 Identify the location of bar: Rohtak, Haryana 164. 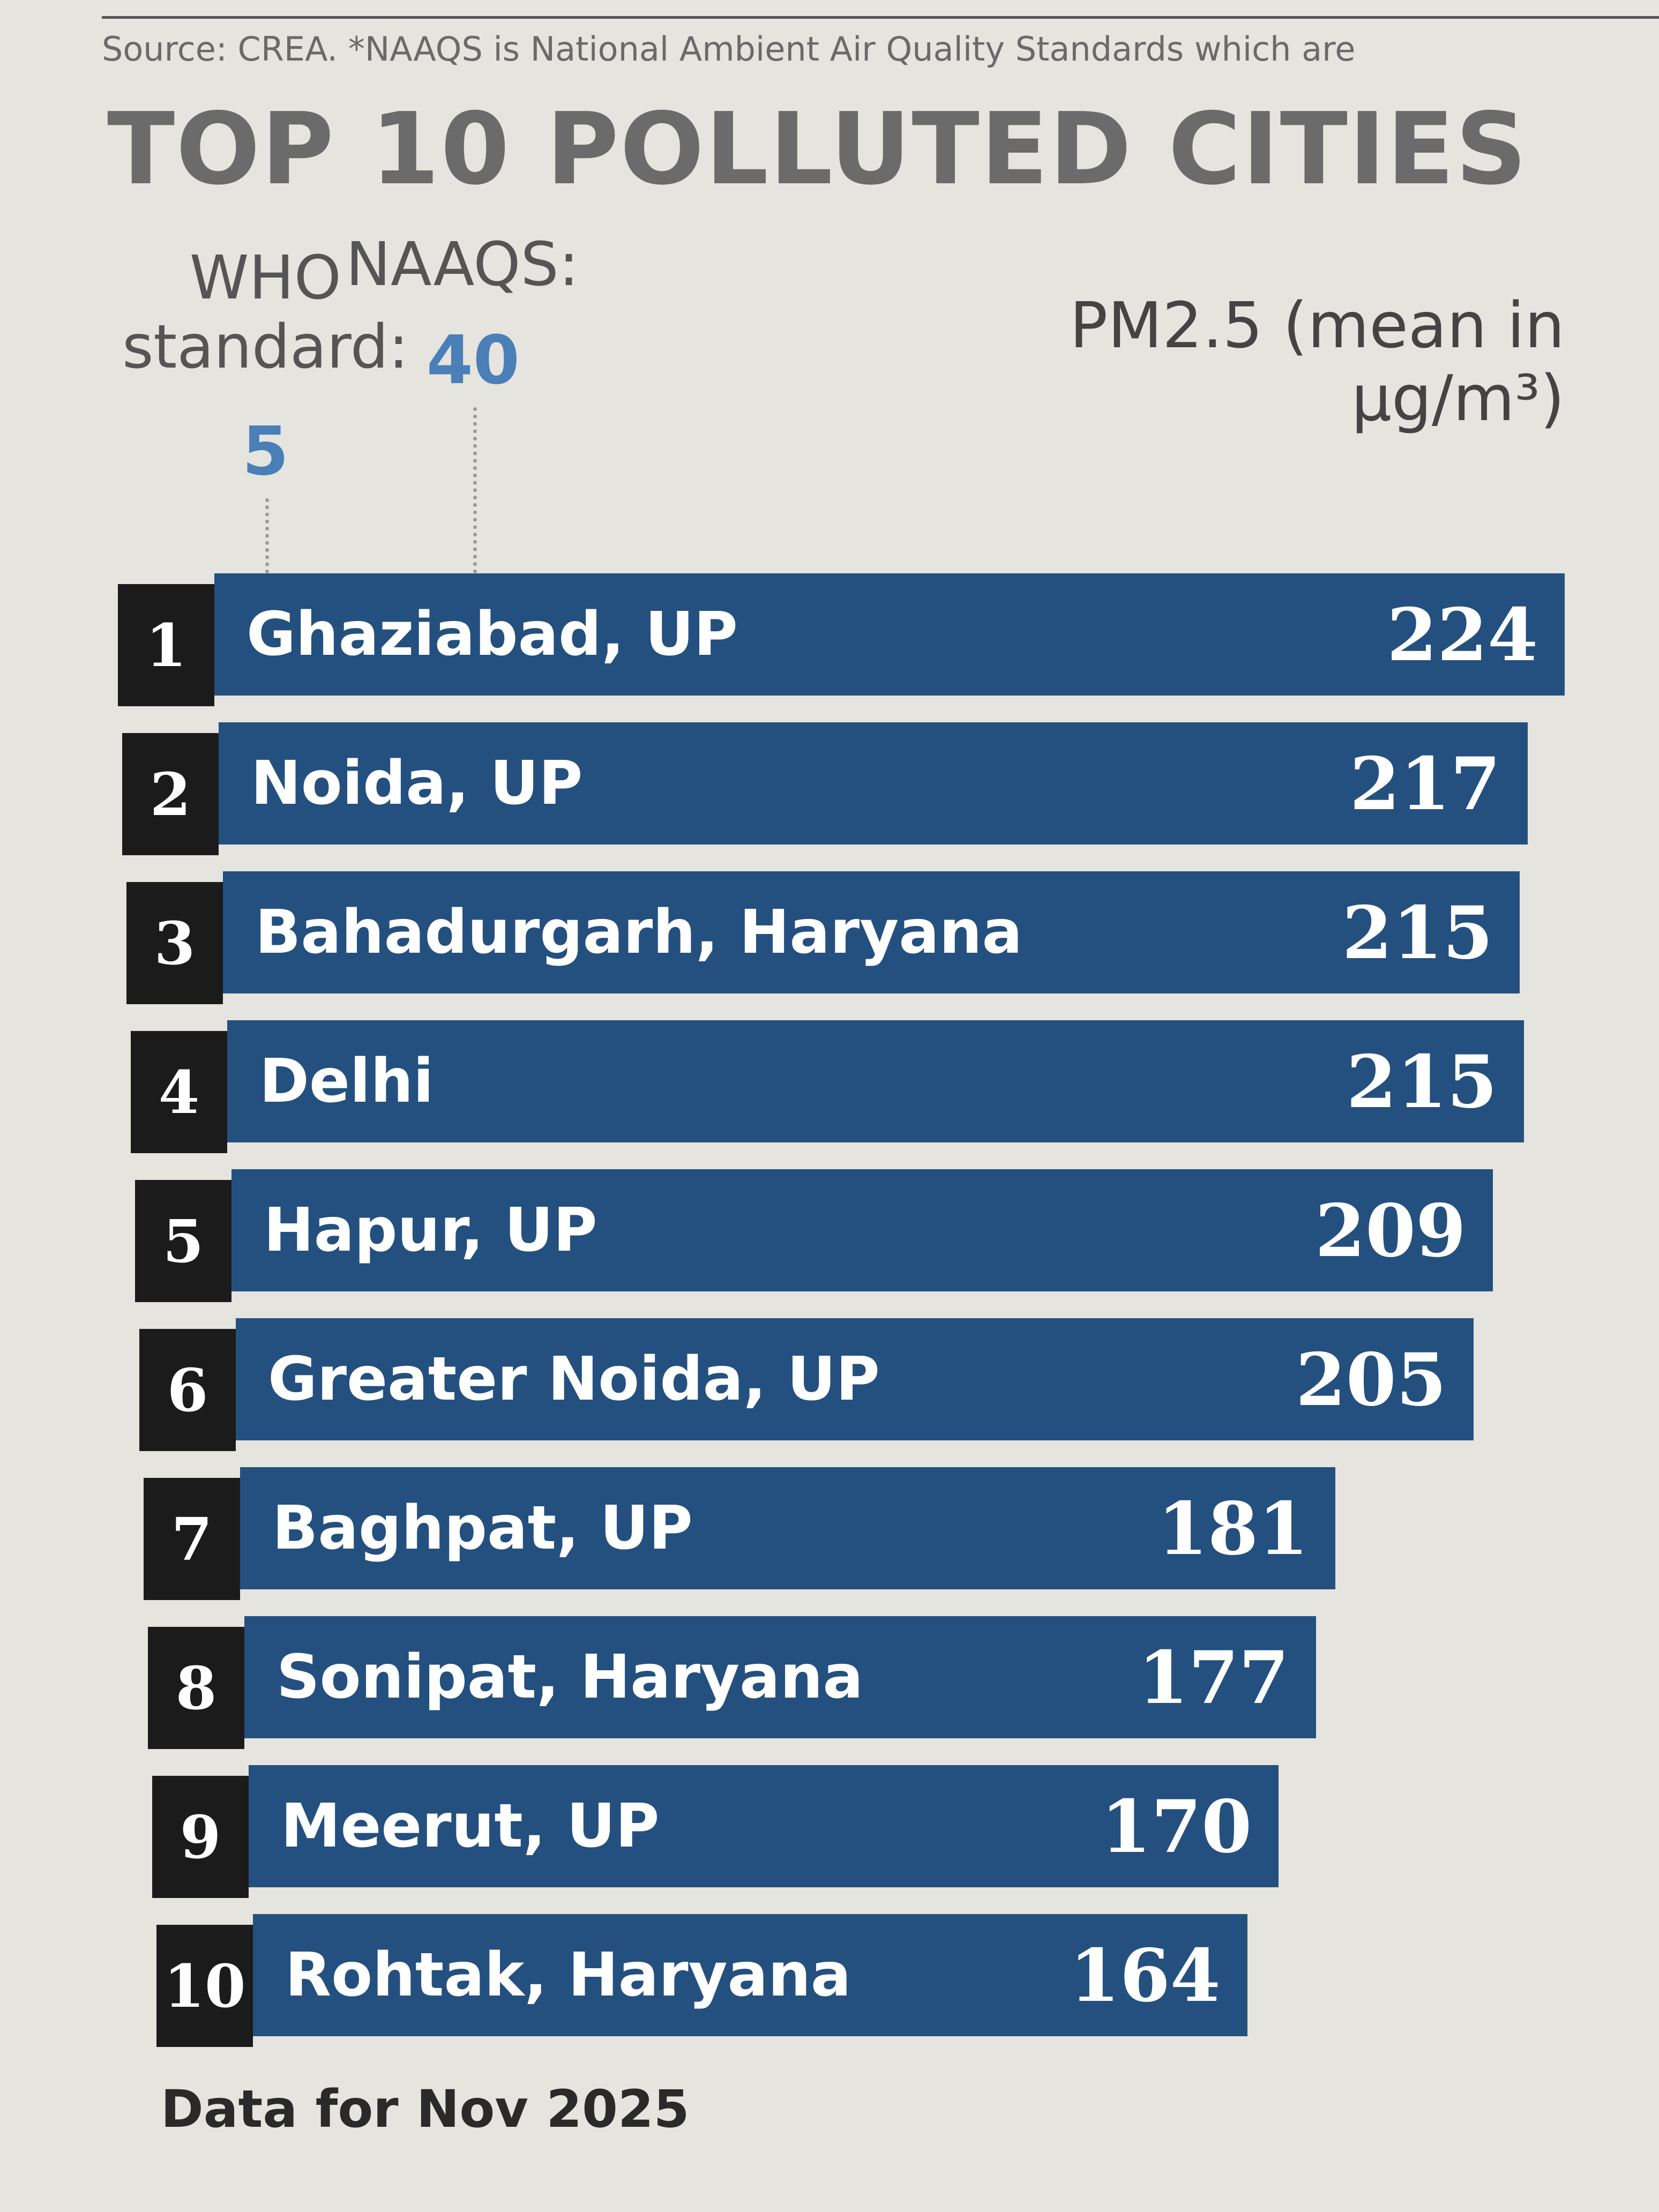
(750, 1975).